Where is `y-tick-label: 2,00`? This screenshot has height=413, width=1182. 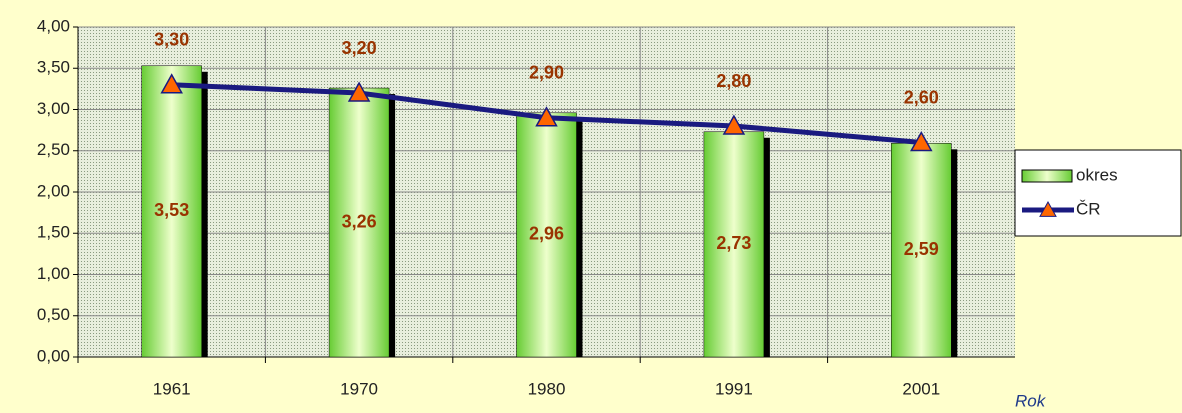 y-tick-label: 2,00 is located at coordinates (53, 190).